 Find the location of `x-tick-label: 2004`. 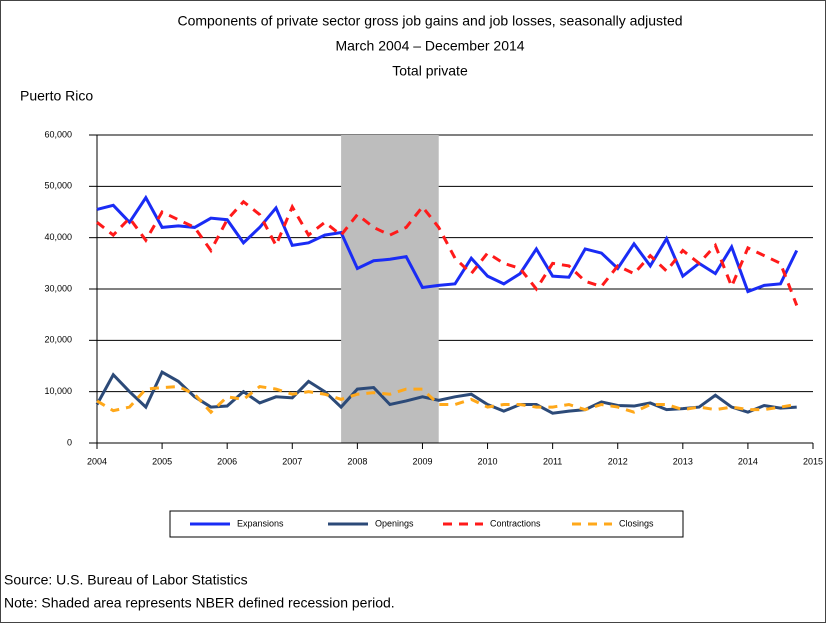

x-tick-label: 2004 is located at coordinates (97, 461).